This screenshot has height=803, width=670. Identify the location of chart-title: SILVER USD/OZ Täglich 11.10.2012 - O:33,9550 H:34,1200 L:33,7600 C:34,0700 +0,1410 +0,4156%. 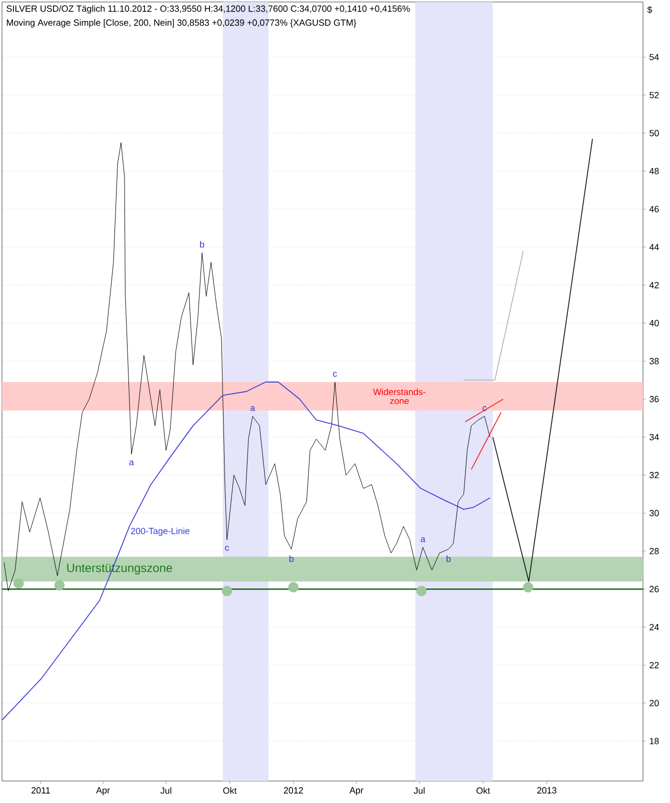
(208, 9).